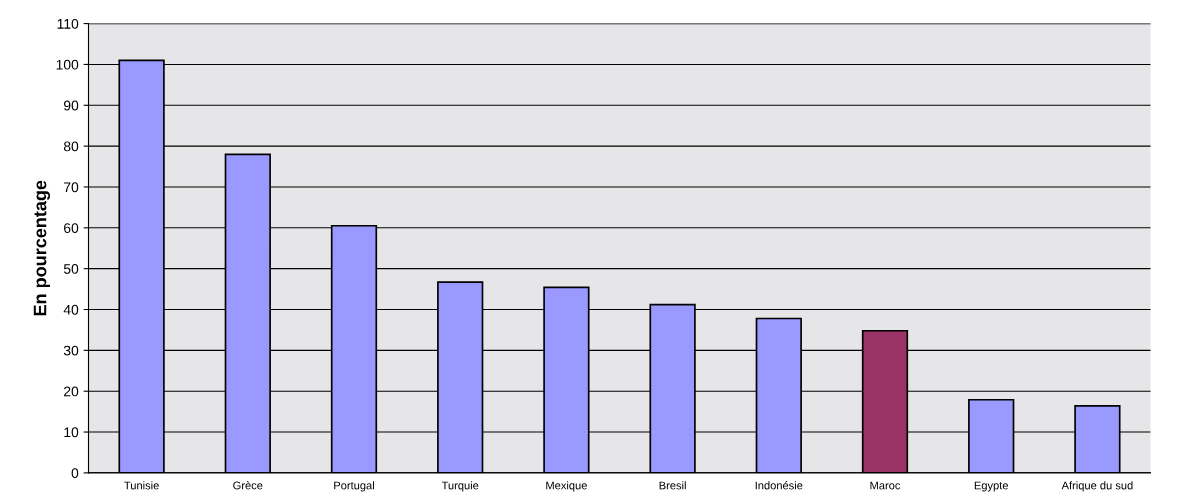 The width and height of the screenshot is (1180, 502). What do you see at coordinates (71, 391) in the screenshot?
I see `y-tick-label: 20` at bounding box center [71, 391].